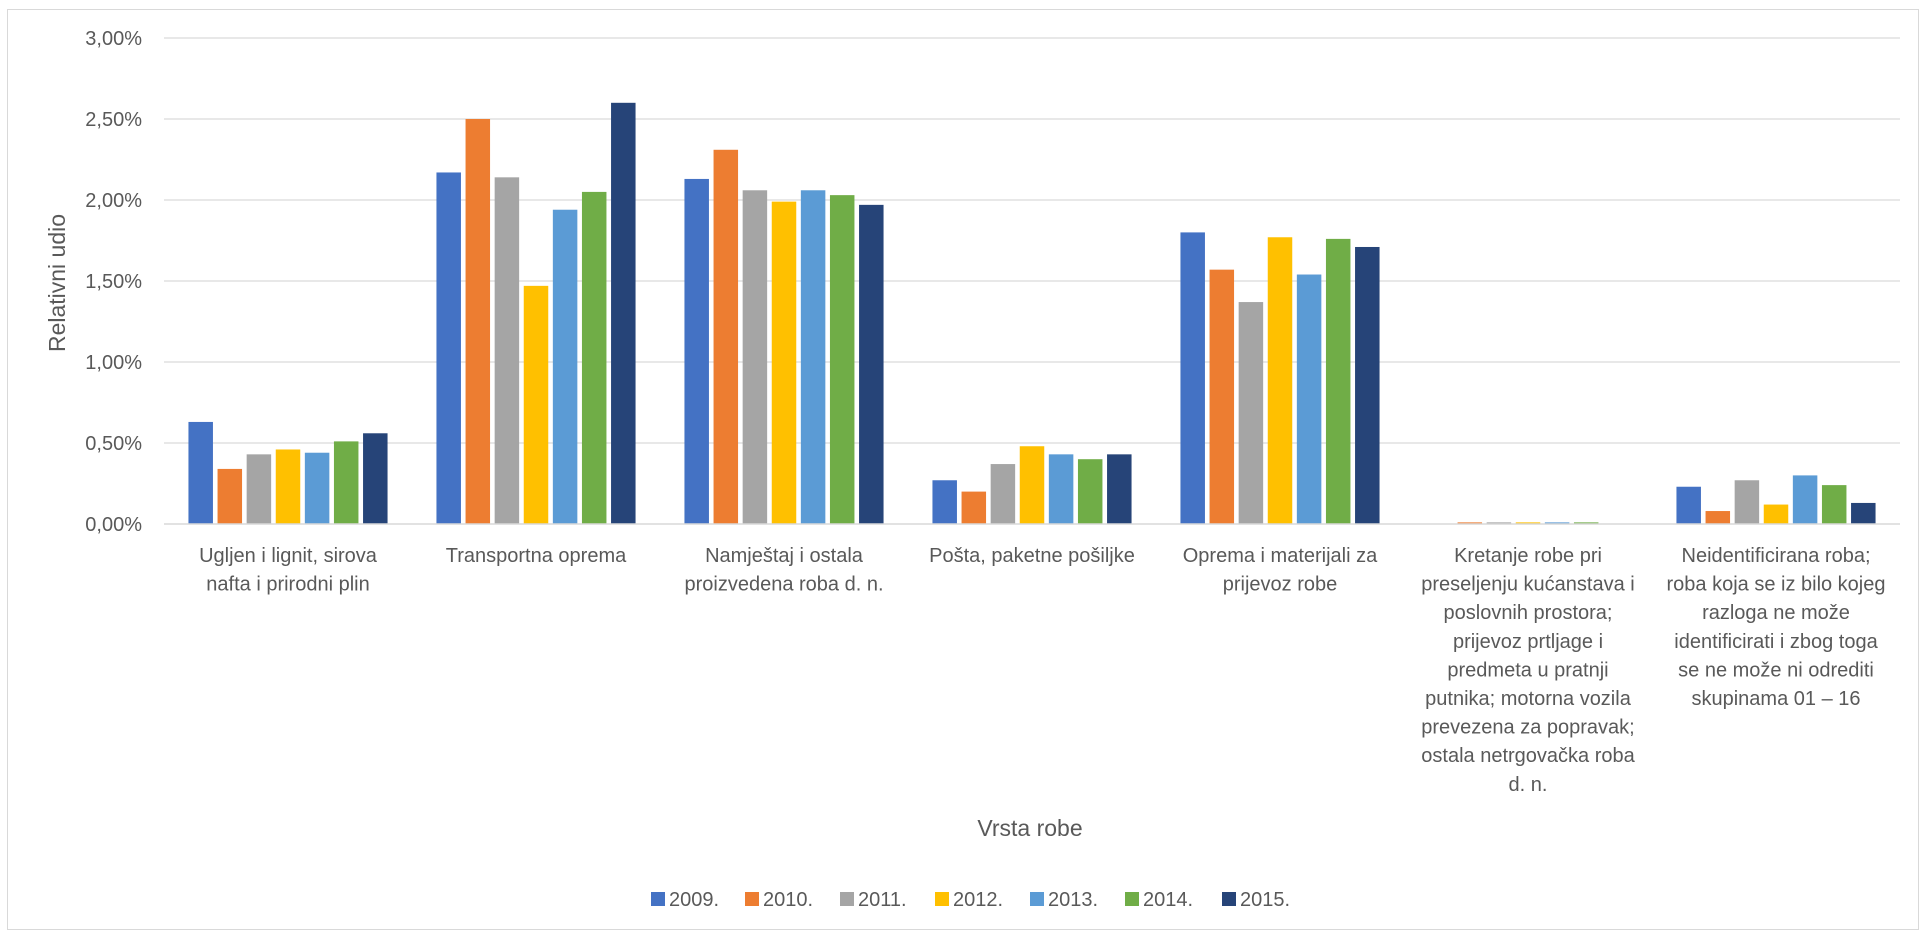 This screenshot has height=934, width=1923. Describe the element at coordinates (1776, 642) in the screenshot. I see `category-label-line: identificirati i zbog toga` at that location.